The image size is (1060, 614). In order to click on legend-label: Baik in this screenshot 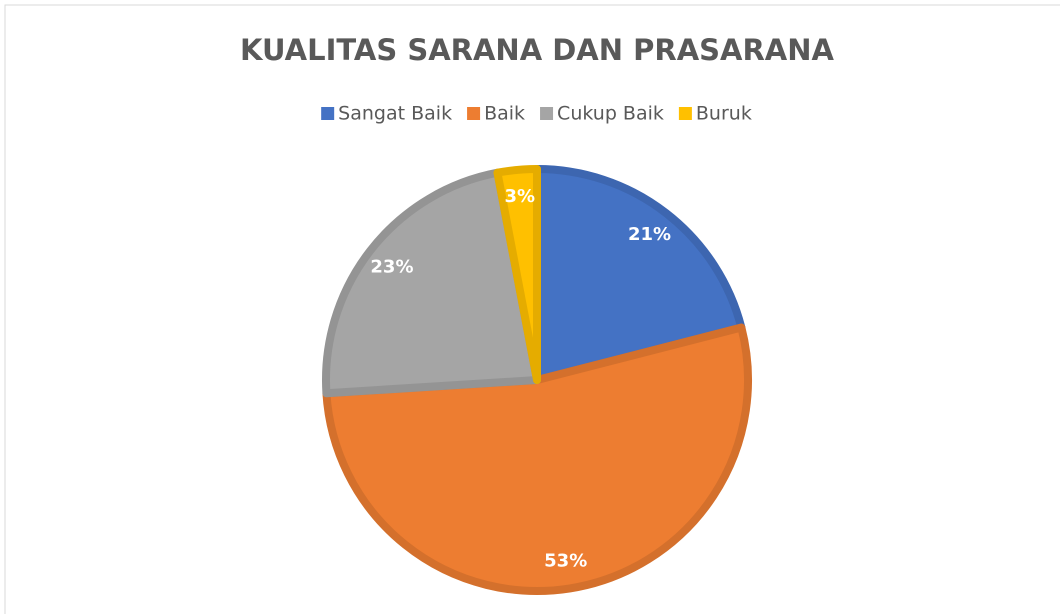, I will do `click(504, 114)`.